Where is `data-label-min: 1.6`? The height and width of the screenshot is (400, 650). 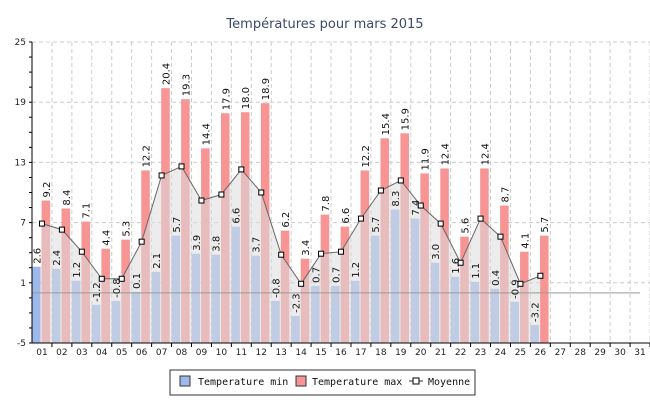
data-label-min: 1.6 is located at coordinates (456, 266).